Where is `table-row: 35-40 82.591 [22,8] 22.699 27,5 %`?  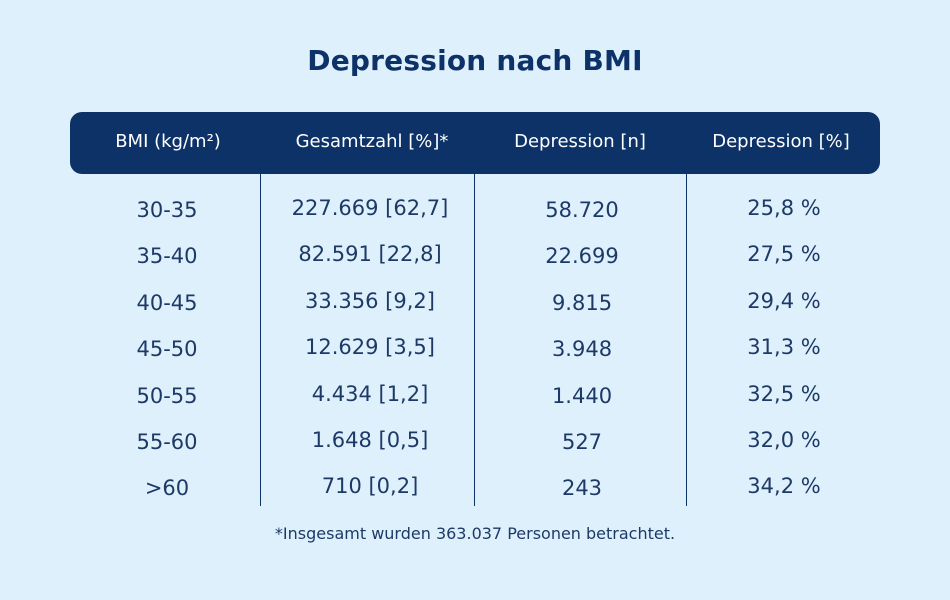
table-row: 35-40 82.591 [22,8] 22.699 27,5 % is located at coordinates (475, 256).